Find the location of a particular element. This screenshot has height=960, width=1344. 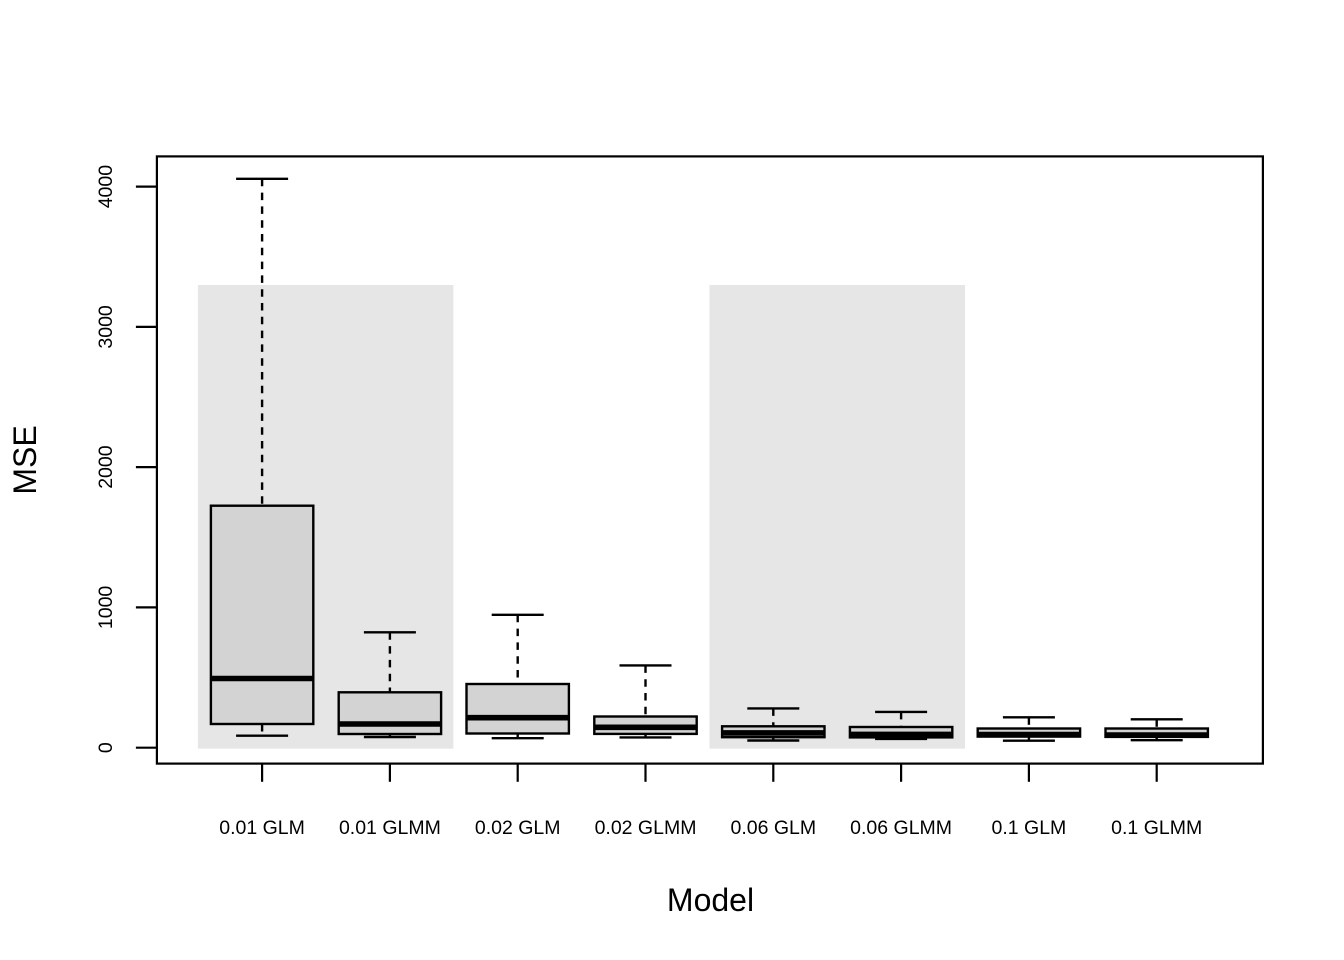

svg-text: 1000 is located at coordinates (106, 608).